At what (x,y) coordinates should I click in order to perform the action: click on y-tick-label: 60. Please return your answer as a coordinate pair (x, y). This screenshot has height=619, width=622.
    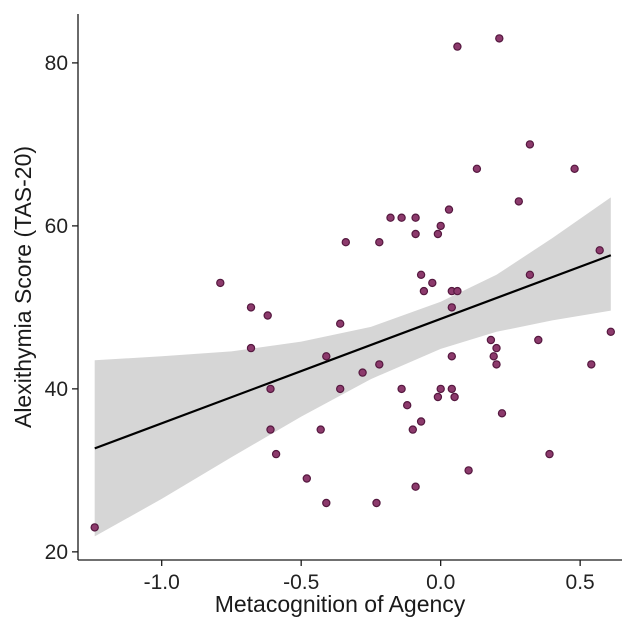
    Looking at the image, I should click on (56, 226).